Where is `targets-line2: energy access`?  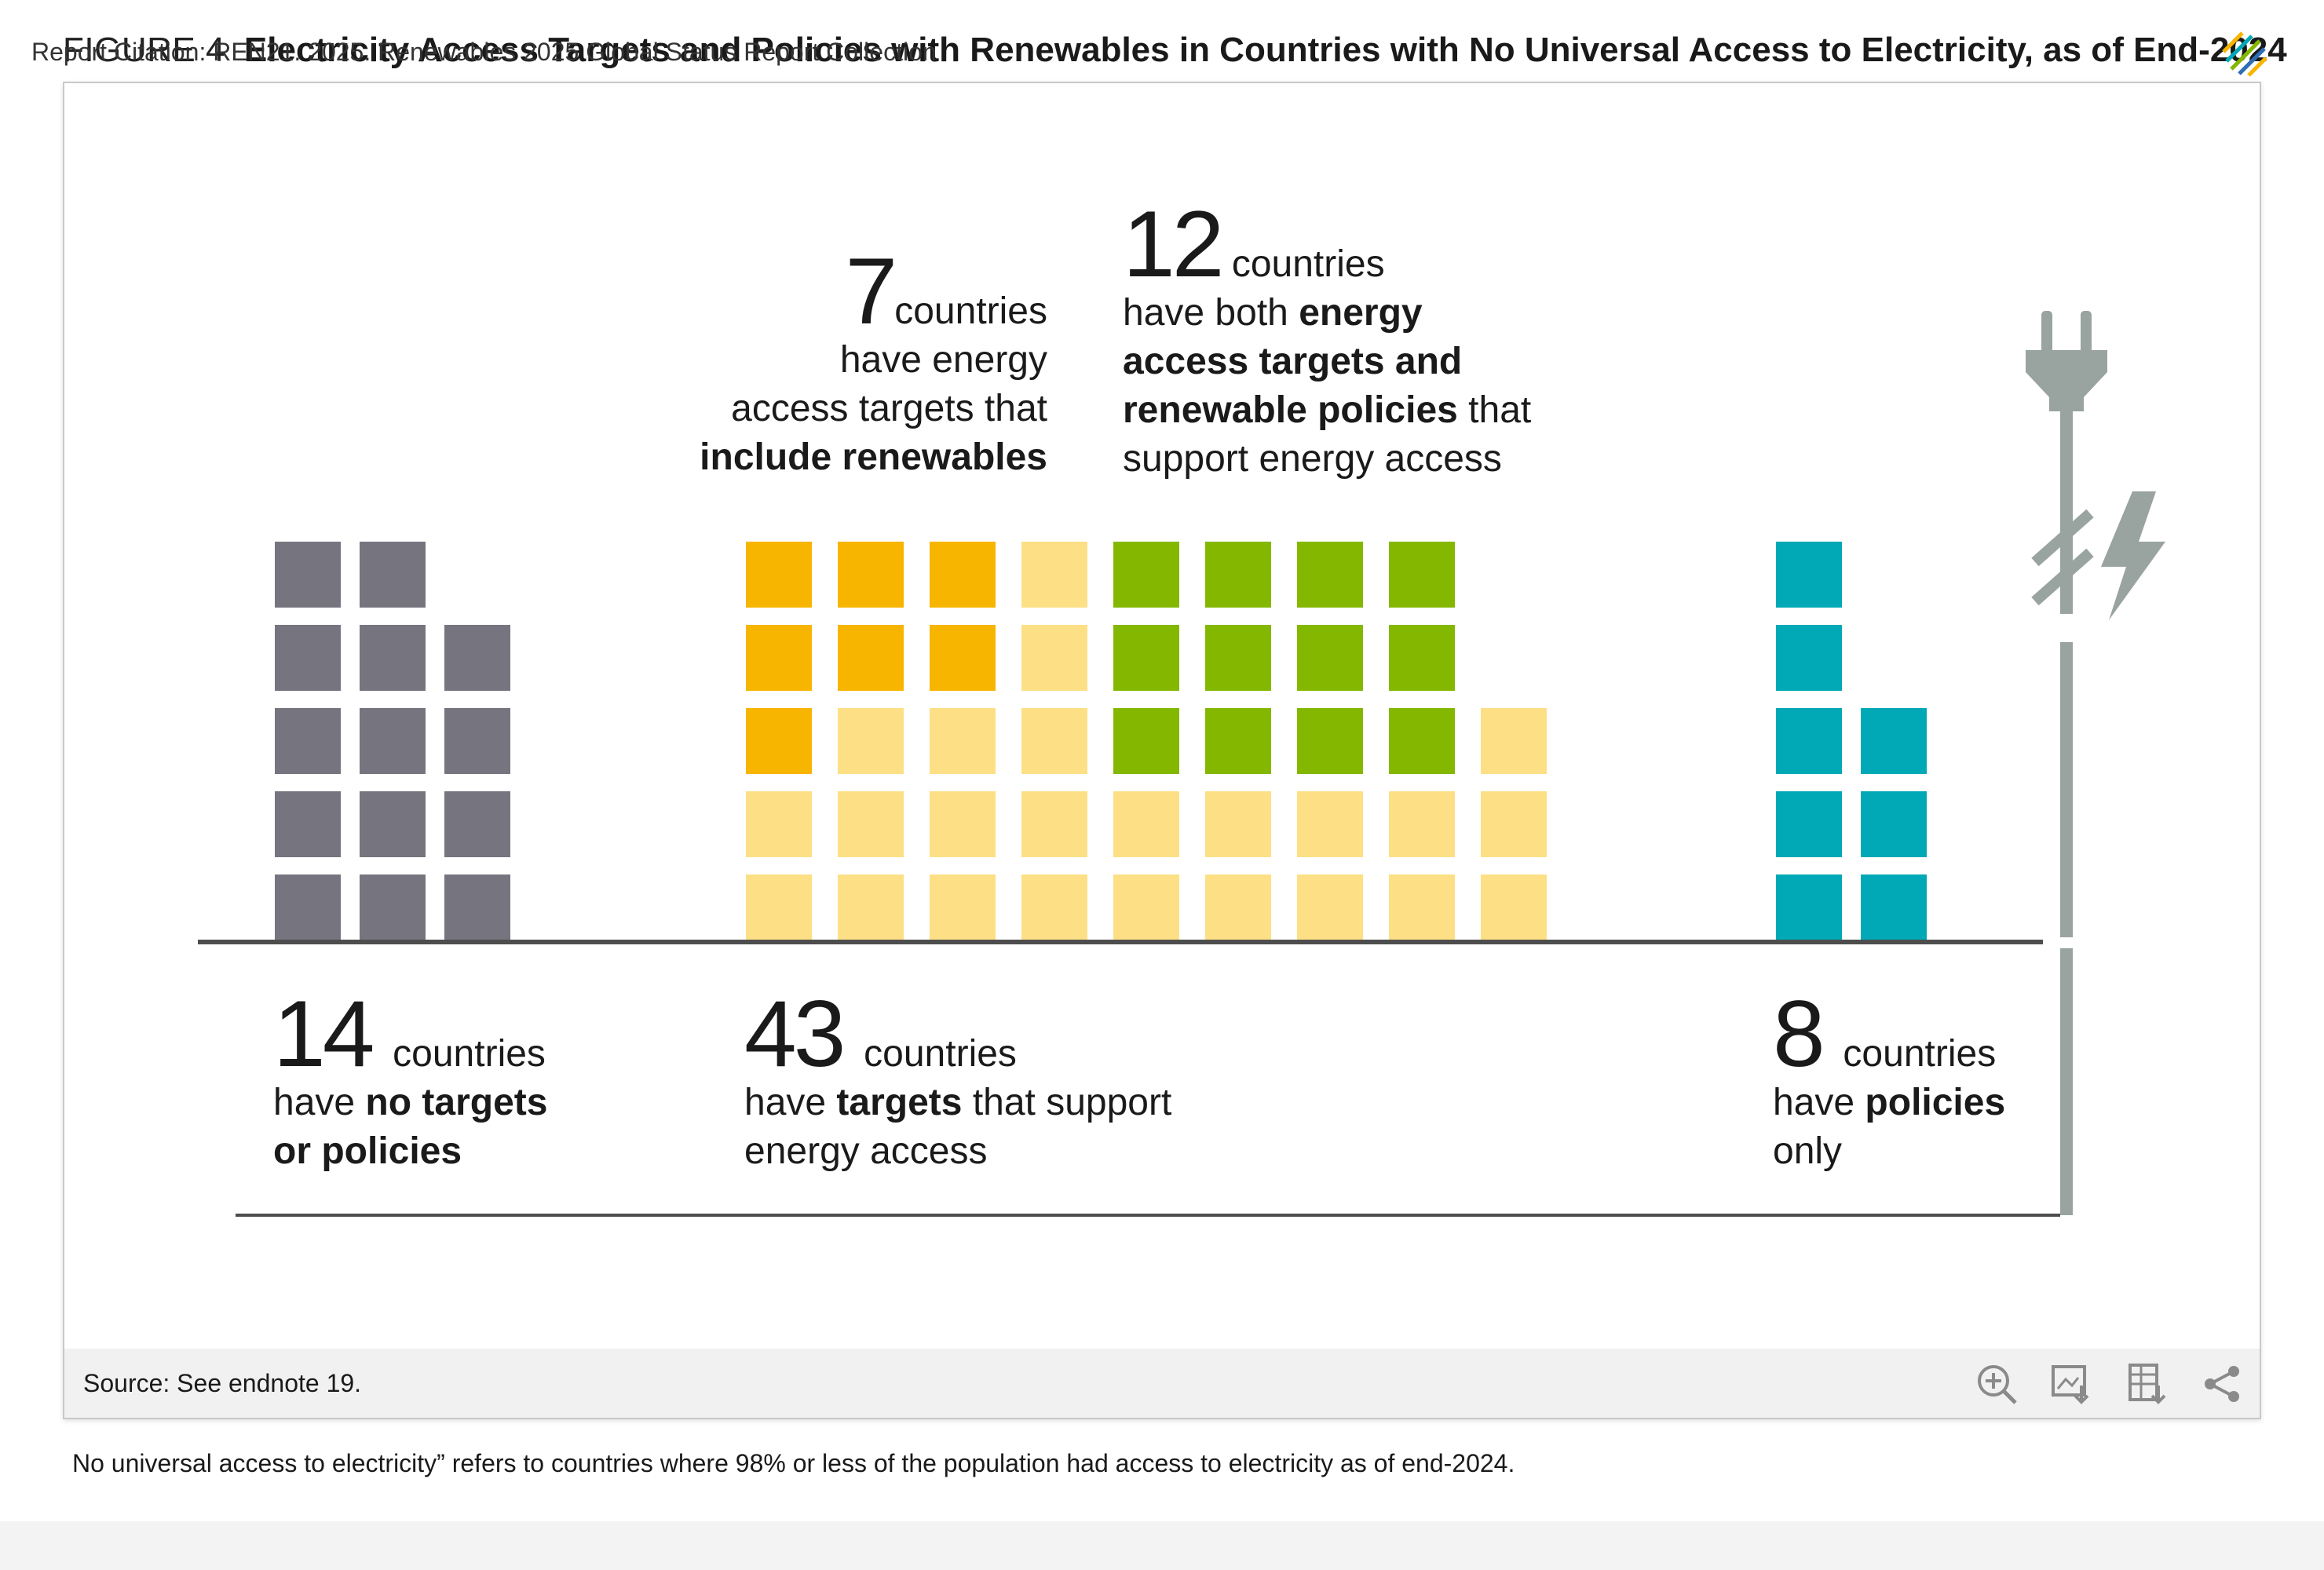
targets-line2: energy access is located at coordinates (866, 1151).